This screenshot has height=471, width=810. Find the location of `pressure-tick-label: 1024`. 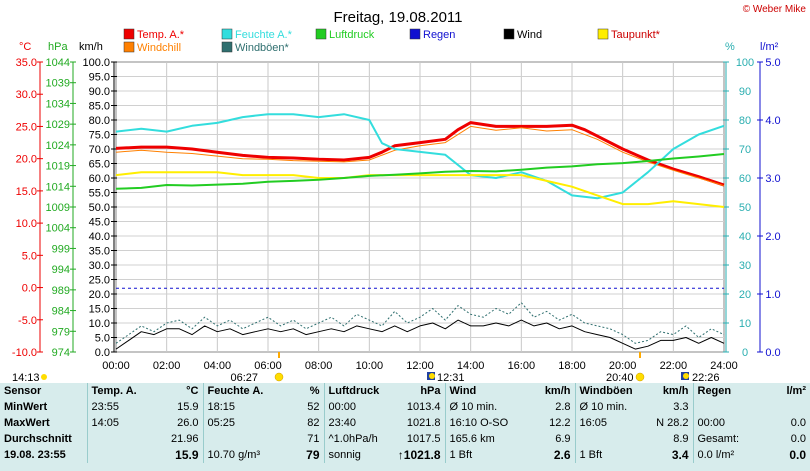

pressure-tick-label: 1024 is located at coordinates (58, 146).